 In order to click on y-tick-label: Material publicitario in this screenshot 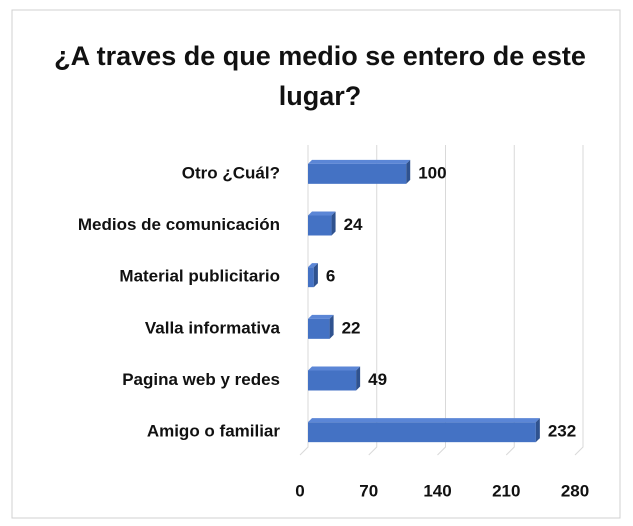, I will do `click(199, 276)`.